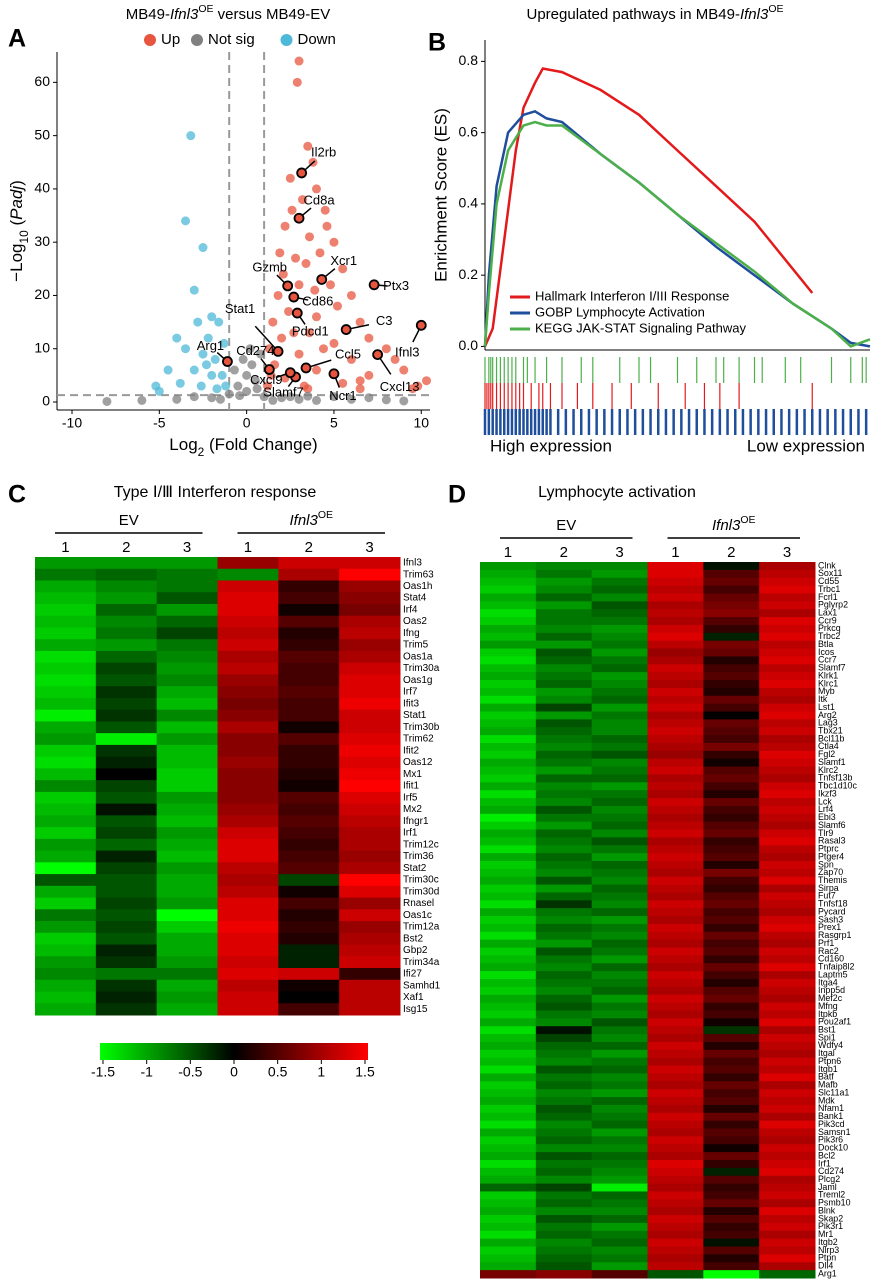  I want to click on panel-label: C, so click(17, 495).